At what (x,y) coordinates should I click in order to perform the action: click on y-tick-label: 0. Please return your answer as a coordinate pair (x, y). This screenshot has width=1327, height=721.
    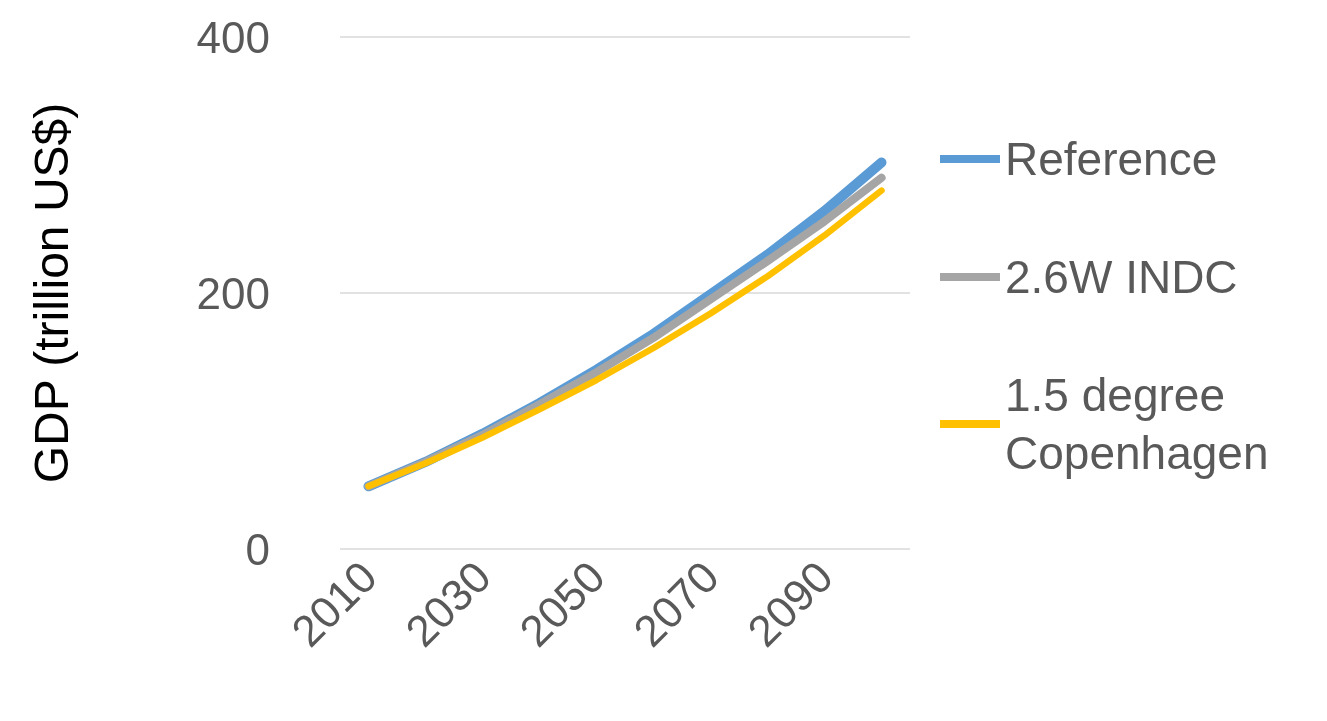
    Looking at the image, I should click on (257, 549).